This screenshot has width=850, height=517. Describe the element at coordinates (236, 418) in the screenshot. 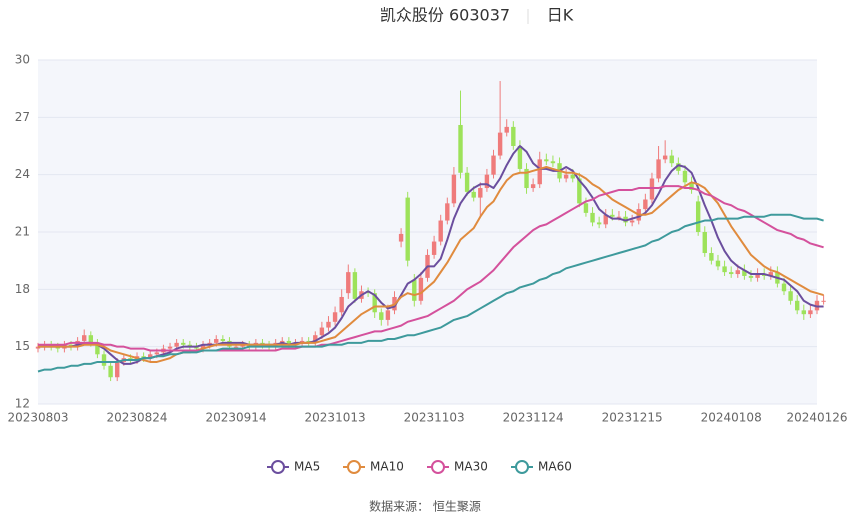

I see `x-tick-label: 20230914` at that location.